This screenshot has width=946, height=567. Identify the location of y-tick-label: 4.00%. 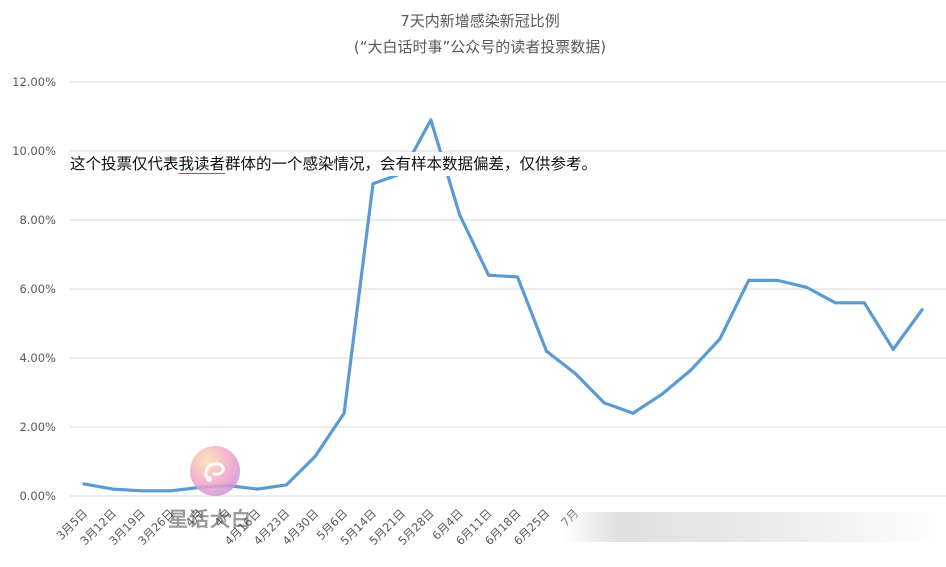
(37, 358).